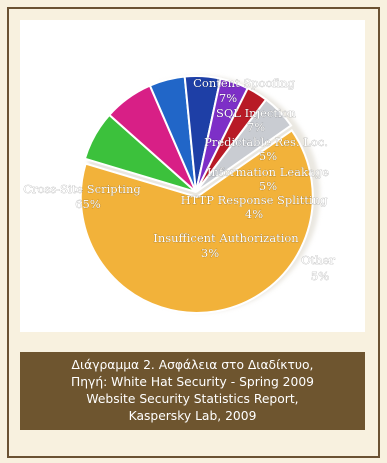 The height and width of the screenshot is (463, 387). What do you see at coordinates (192, 365) in the screenshot?
I see `caption-line-1: Διάγραμμα 2. Ασφάλεια στο Διαδίκτυο,` at bounding box center [192, 365].